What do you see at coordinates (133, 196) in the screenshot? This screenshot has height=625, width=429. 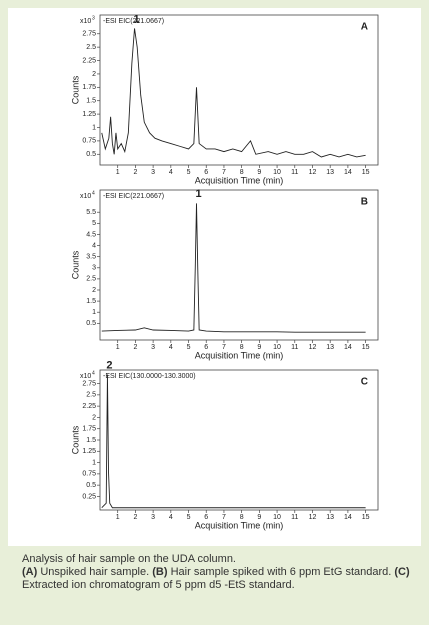 I see `trace-header: -ESI EIC(221.0667)` at bounding box center [133, 196].